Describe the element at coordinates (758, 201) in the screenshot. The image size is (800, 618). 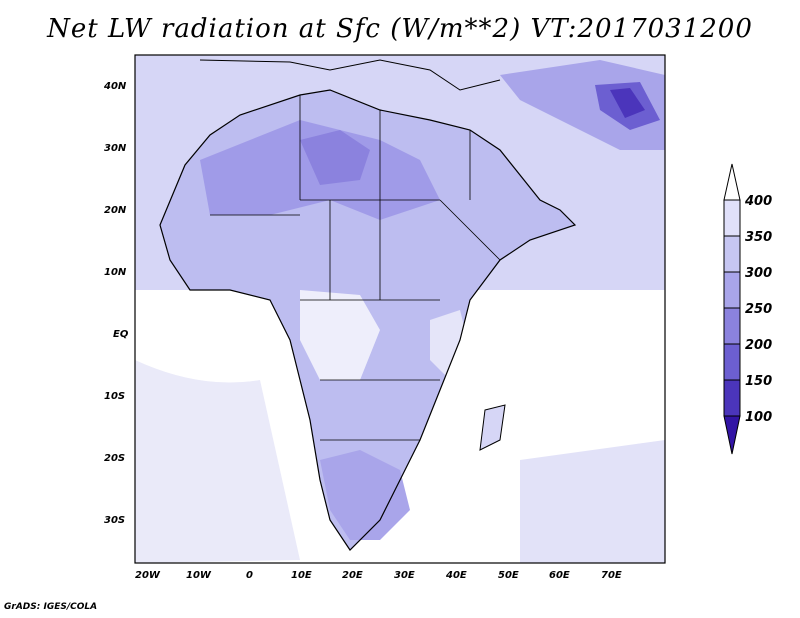
I see `colorbar-label: 400` at that location.